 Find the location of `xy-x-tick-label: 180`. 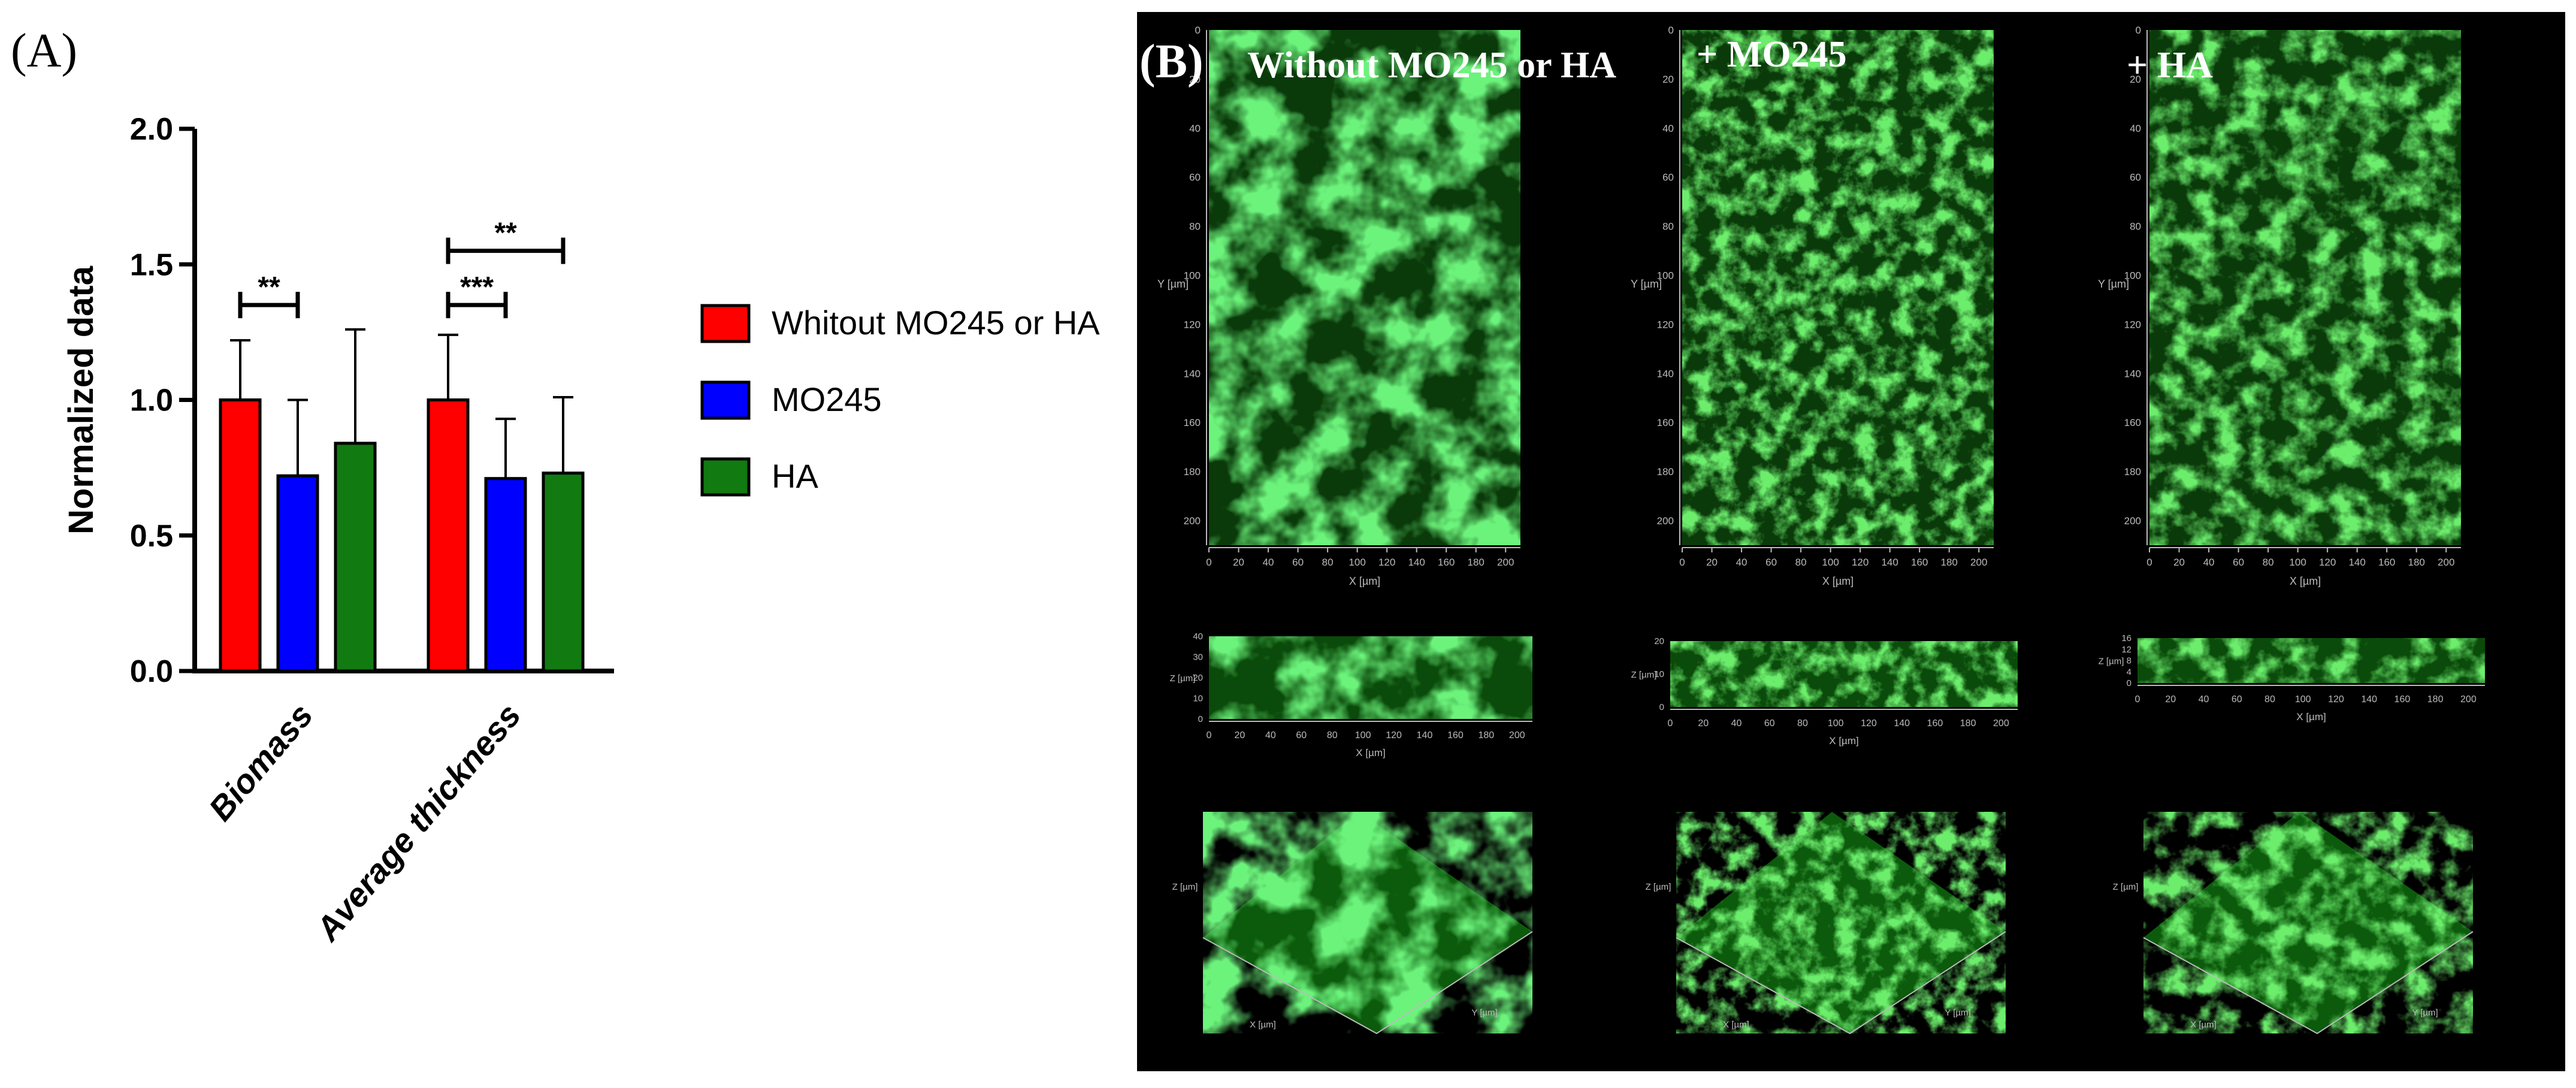

xy-x-tick-label: 180 is located at coordinates (2416, 562).